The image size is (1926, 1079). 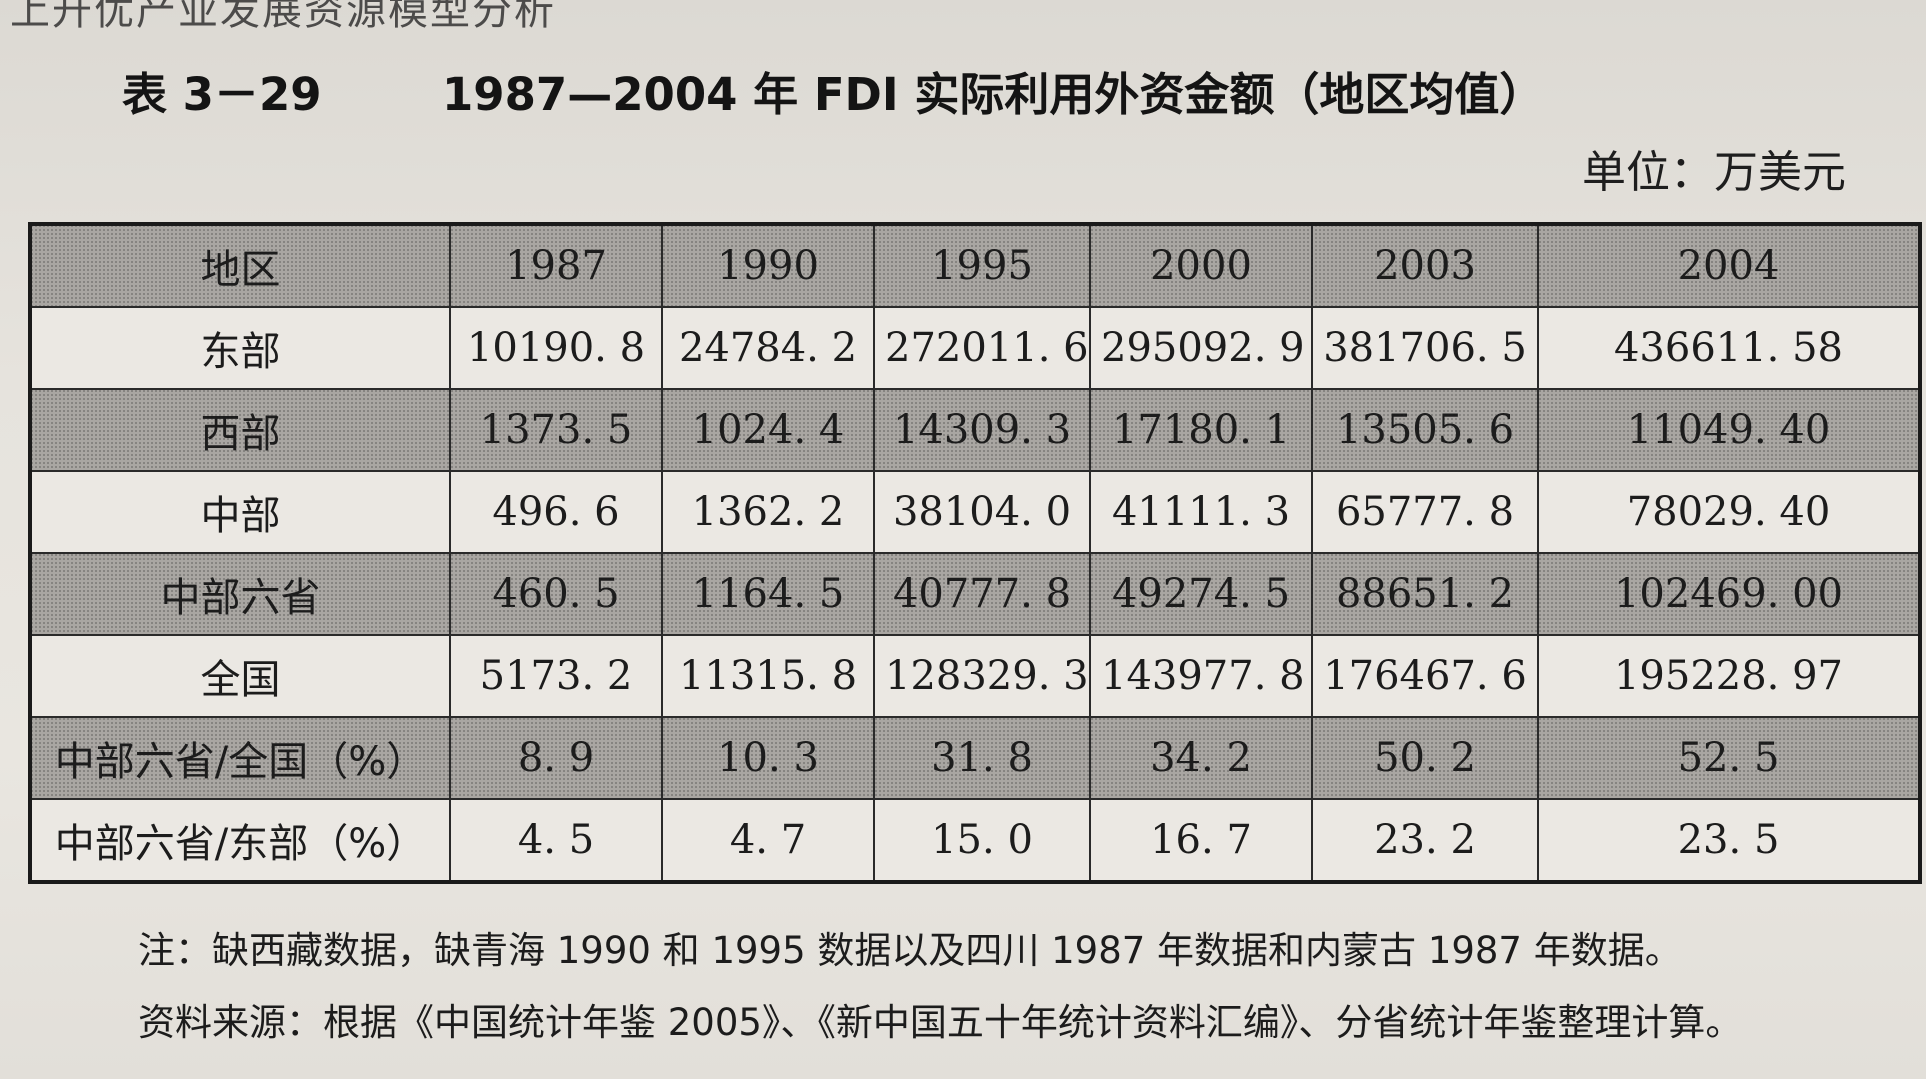 I want to click on value-cell: 14309. 3, so click(x=982, y=430).